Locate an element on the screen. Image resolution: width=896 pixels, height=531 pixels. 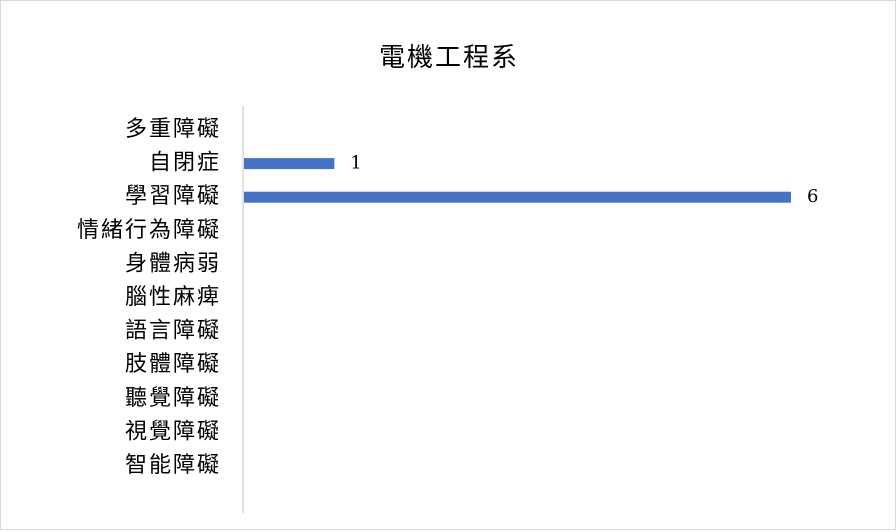
category-label: 視覺障礙 is located at coordinates (173, 431).